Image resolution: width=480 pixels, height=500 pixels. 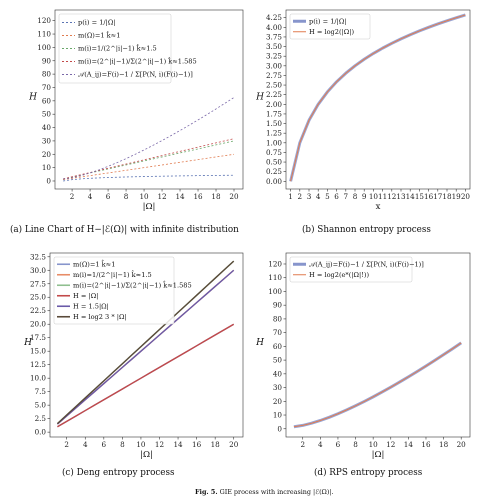 What do you see at coordinates (274, 56) in the screenshot?
I see `y-tick-label: 3.25` at bounding box center [274, 56].